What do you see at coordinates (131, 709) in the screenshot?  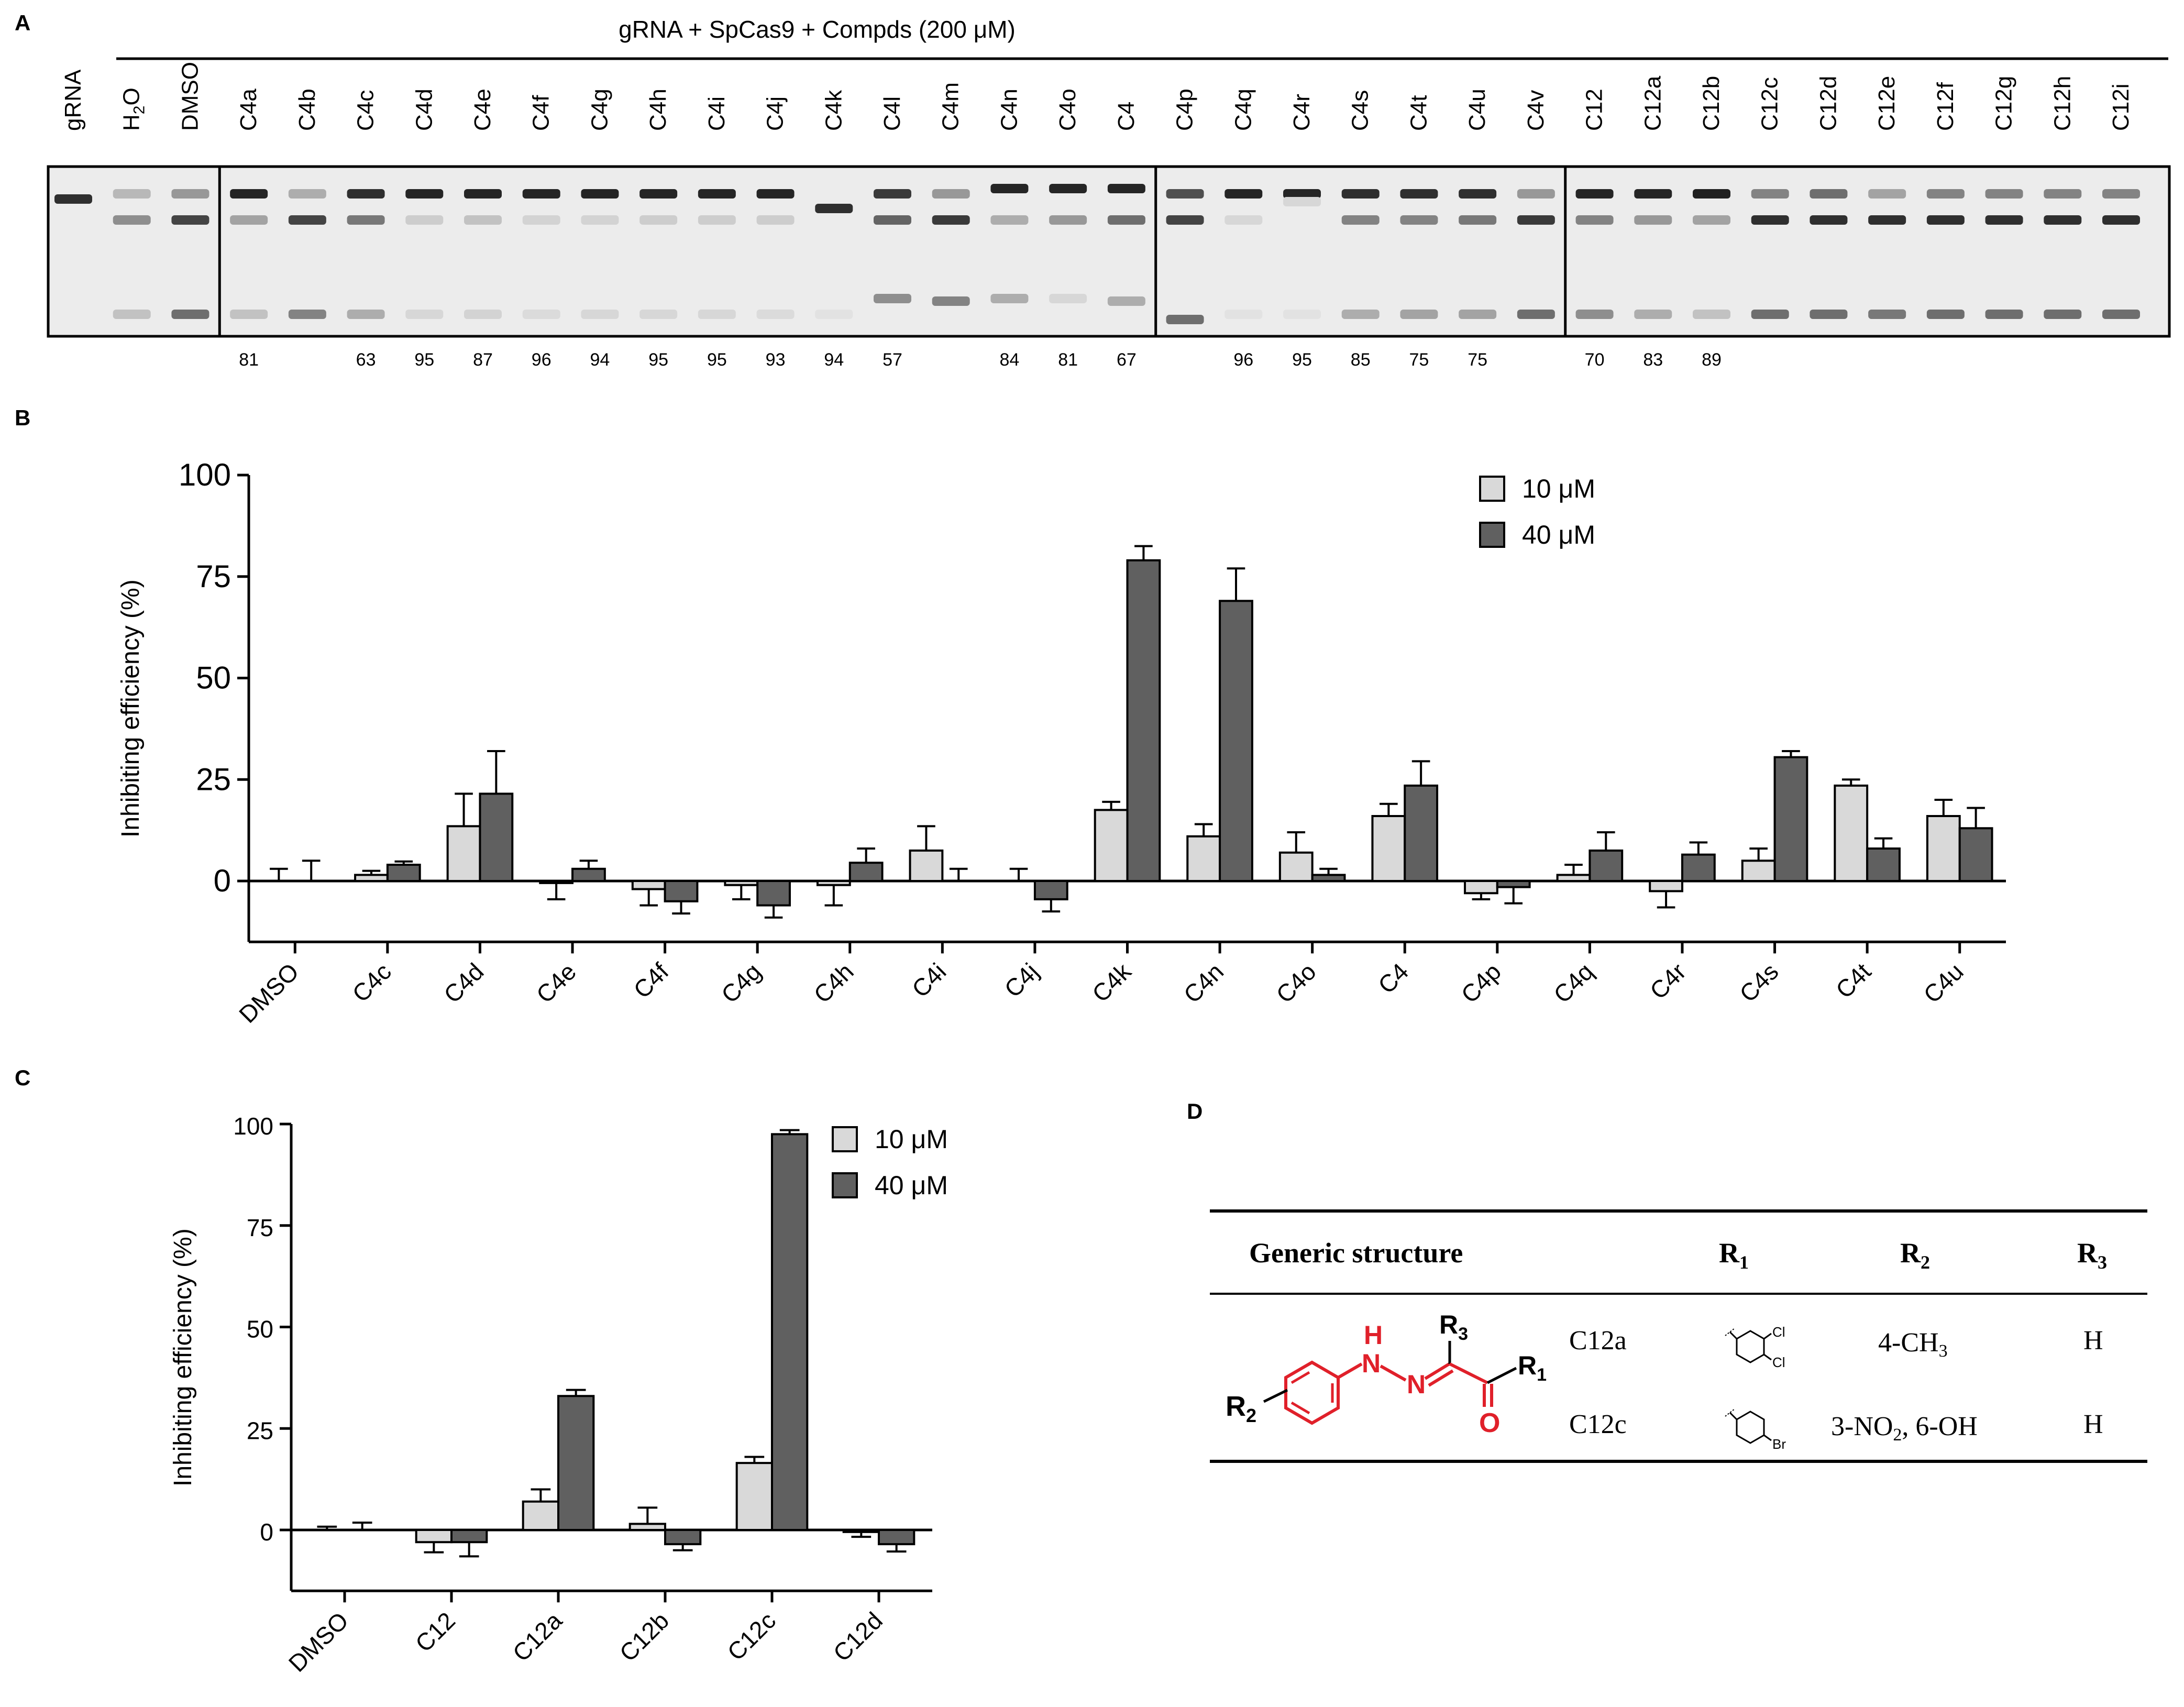 I see `y-axis-label: Inhibiting efficiency (%)` at bounding box center [131, 709].